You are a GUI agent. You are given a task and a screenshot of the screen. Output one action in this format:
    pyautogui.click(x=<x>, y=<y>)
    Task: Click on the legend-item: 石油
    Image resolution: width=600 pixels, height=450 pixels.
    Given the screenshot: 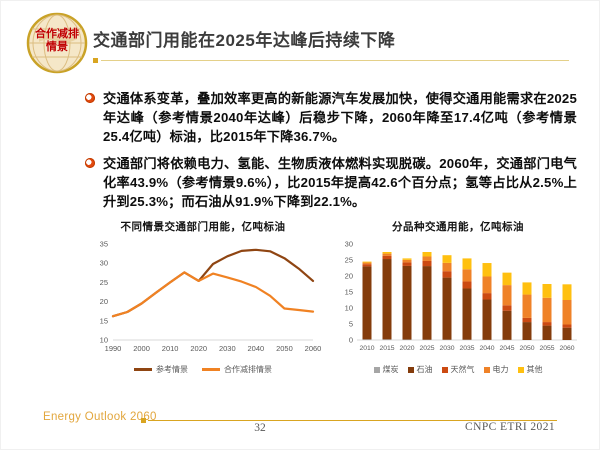 What is the action you would take?
    pyautogui.click(x=420, y=369)
    